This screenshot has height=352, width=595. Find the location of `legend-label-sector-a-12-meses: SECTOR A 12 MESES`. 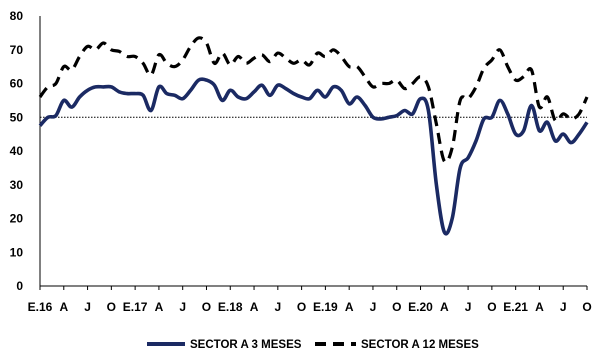

legend-label-sector-a-12-meses: SECTOR A 12 MESES is located at coordinates (420, 345).